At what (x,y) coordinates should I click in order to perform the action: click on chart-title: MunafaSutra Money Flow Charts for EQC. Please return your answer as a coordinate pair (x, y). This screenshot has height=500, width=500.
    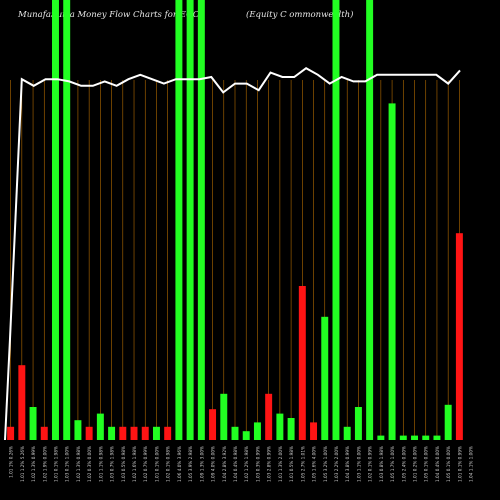
    Looking at the image, I should click on (109, 15).